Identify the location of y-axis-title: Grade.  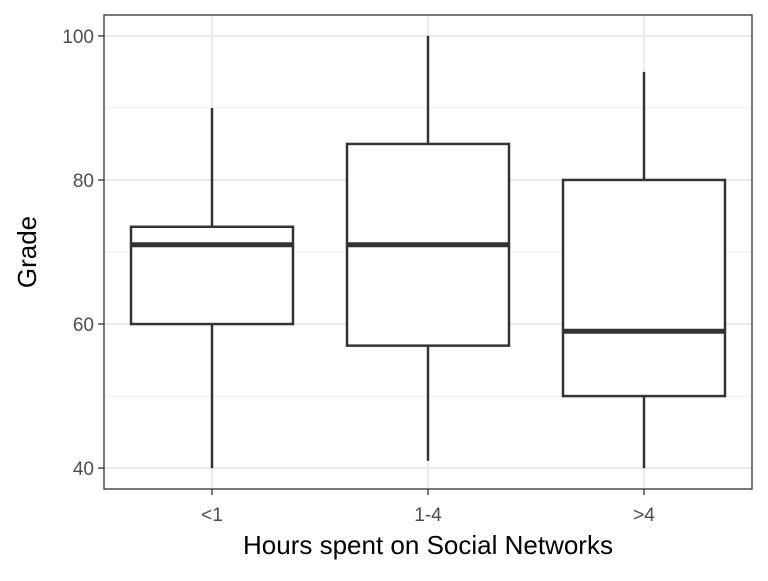
(27, 252).